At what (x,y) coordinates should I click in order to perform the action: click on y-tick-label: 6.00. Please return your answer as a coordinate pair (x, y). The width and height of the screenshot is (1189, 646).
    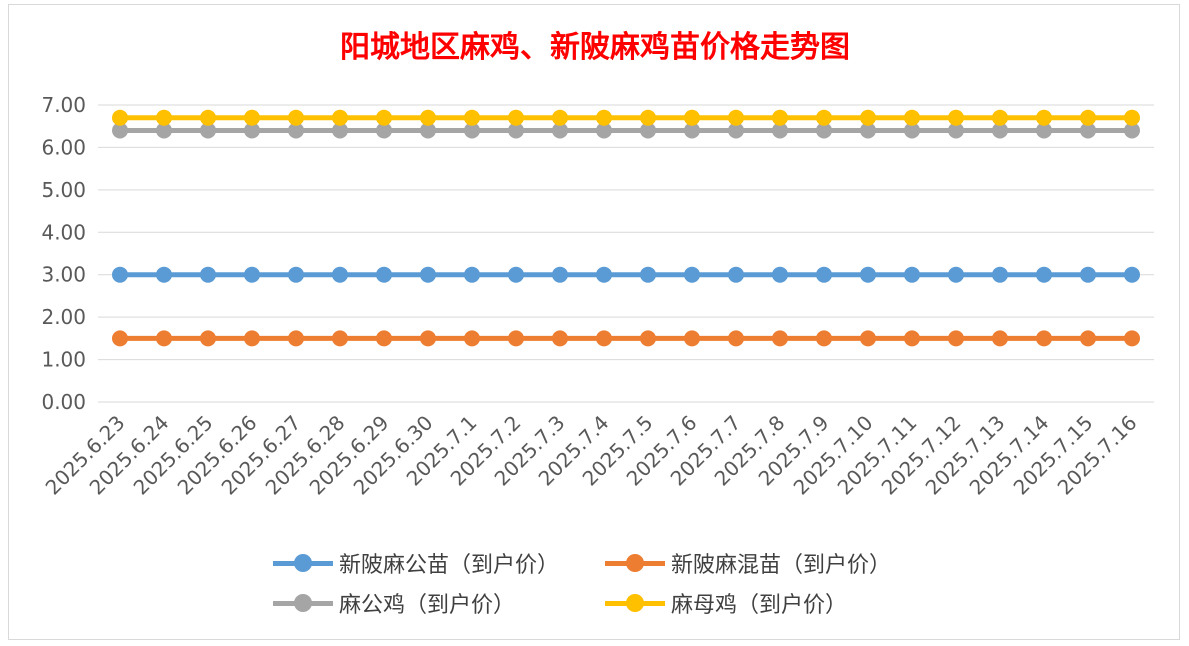
    Looking at the image, I should click on (63, 147).